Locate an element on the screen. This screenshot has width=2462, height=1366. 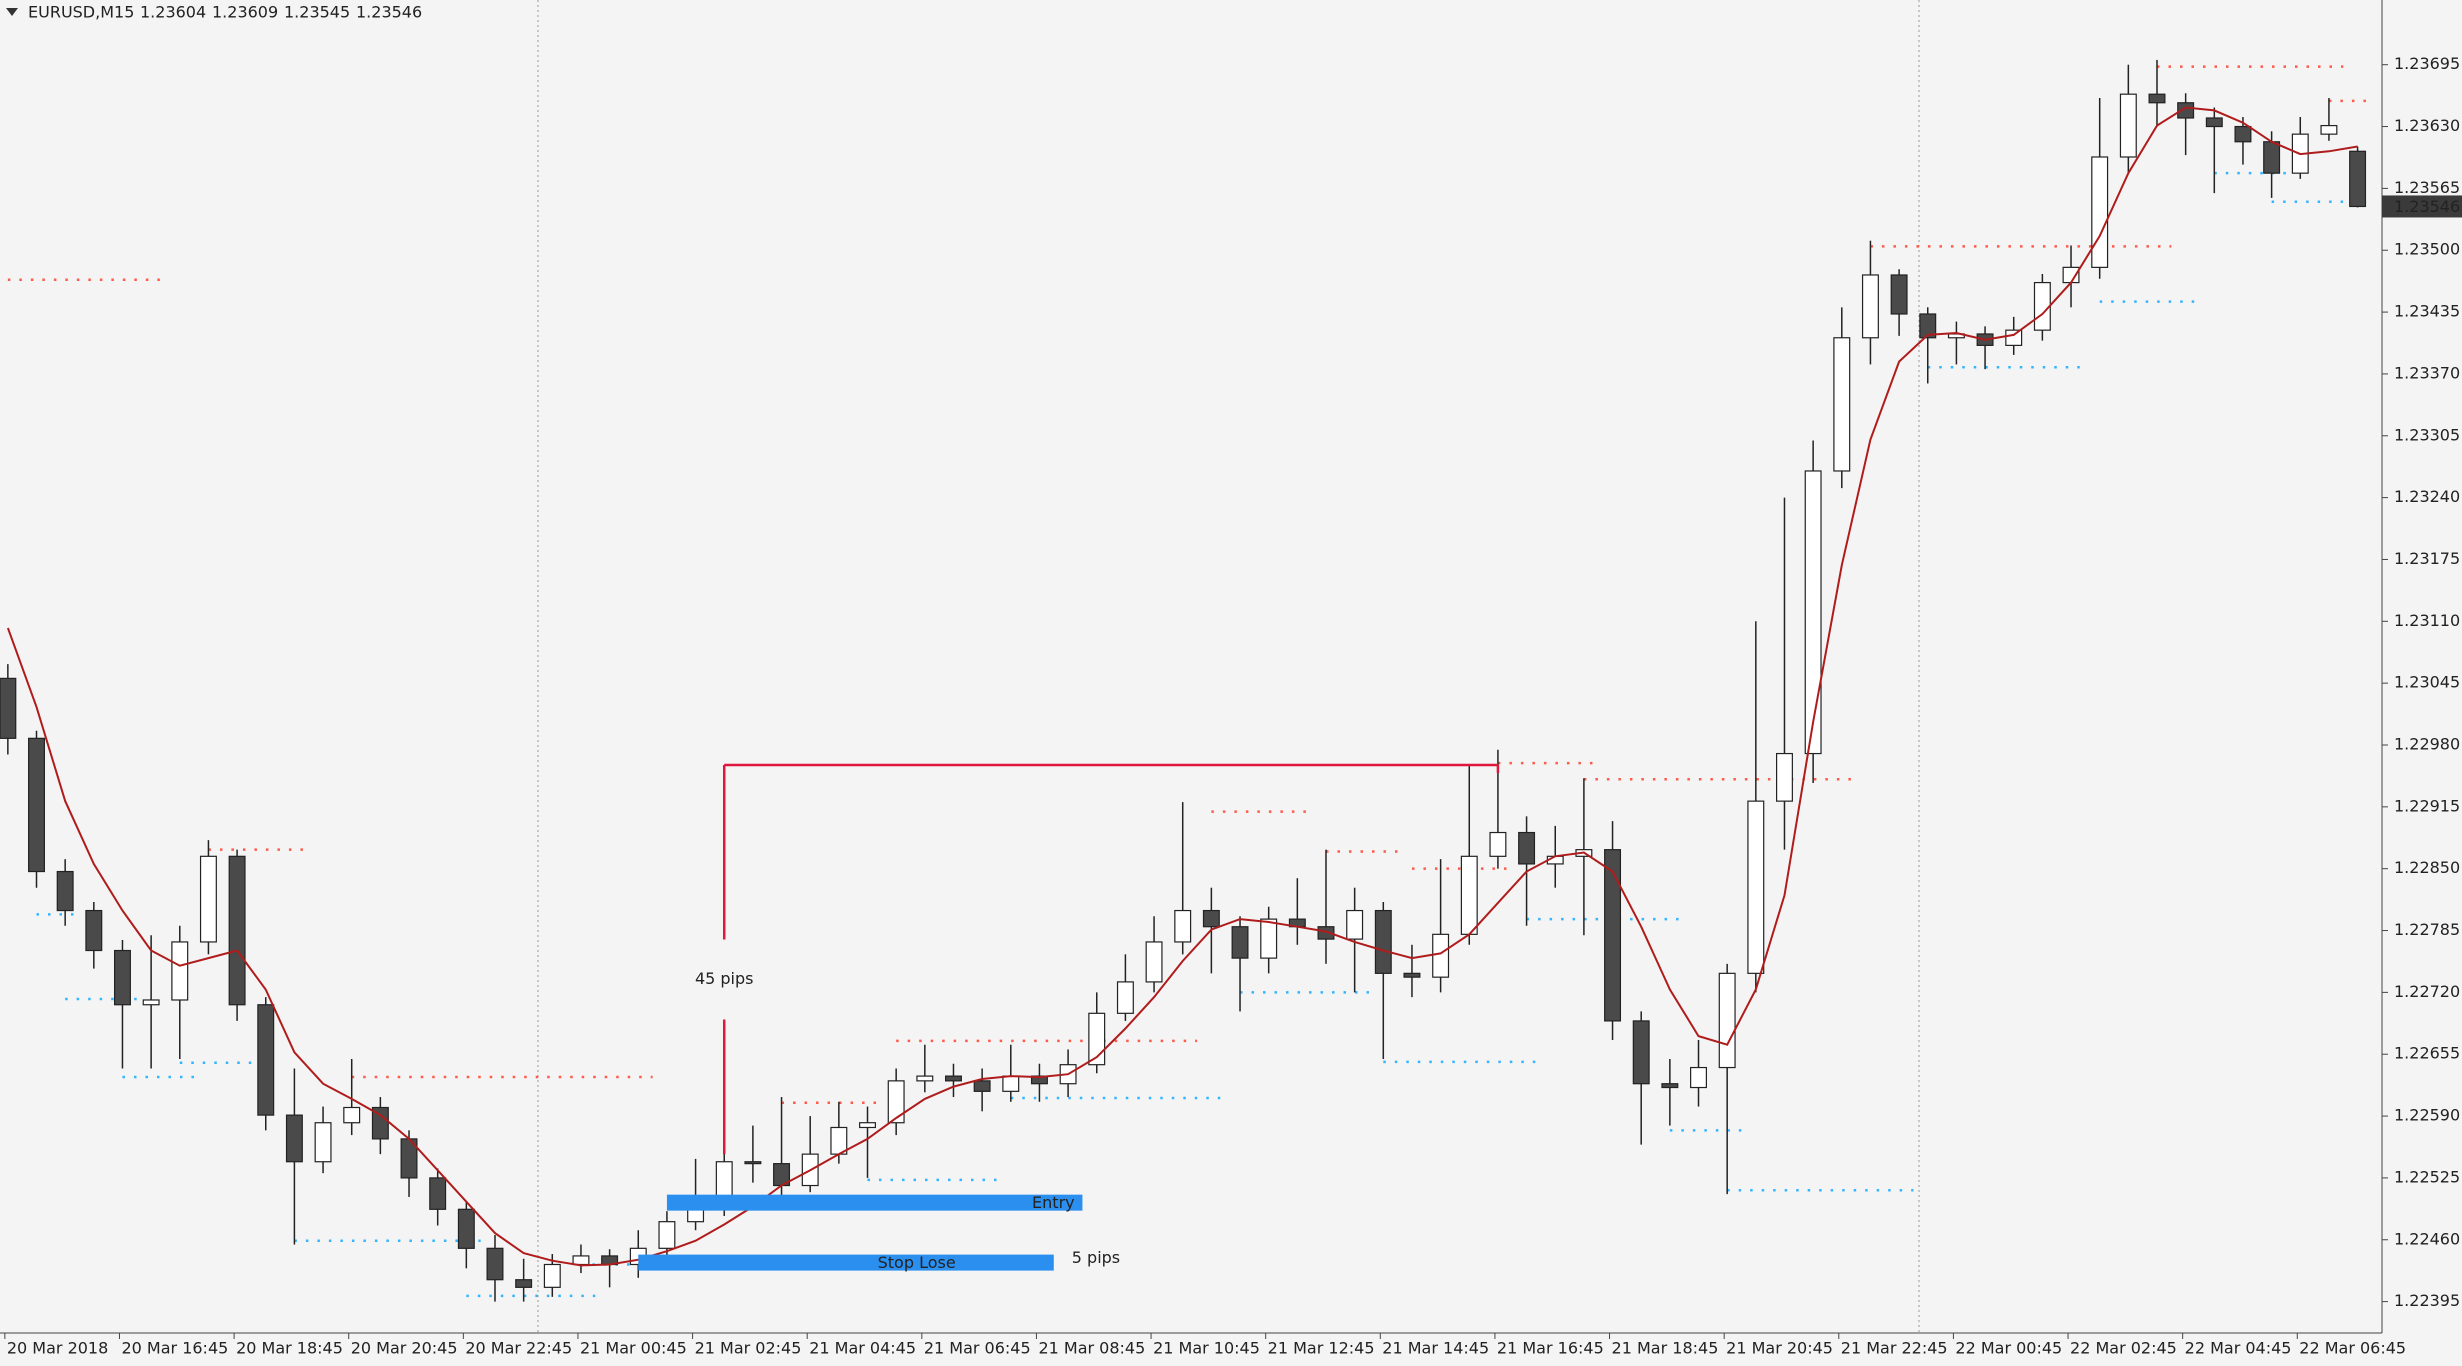
y-tick-label: 1.22915 is located at coordinates (2427, 805).